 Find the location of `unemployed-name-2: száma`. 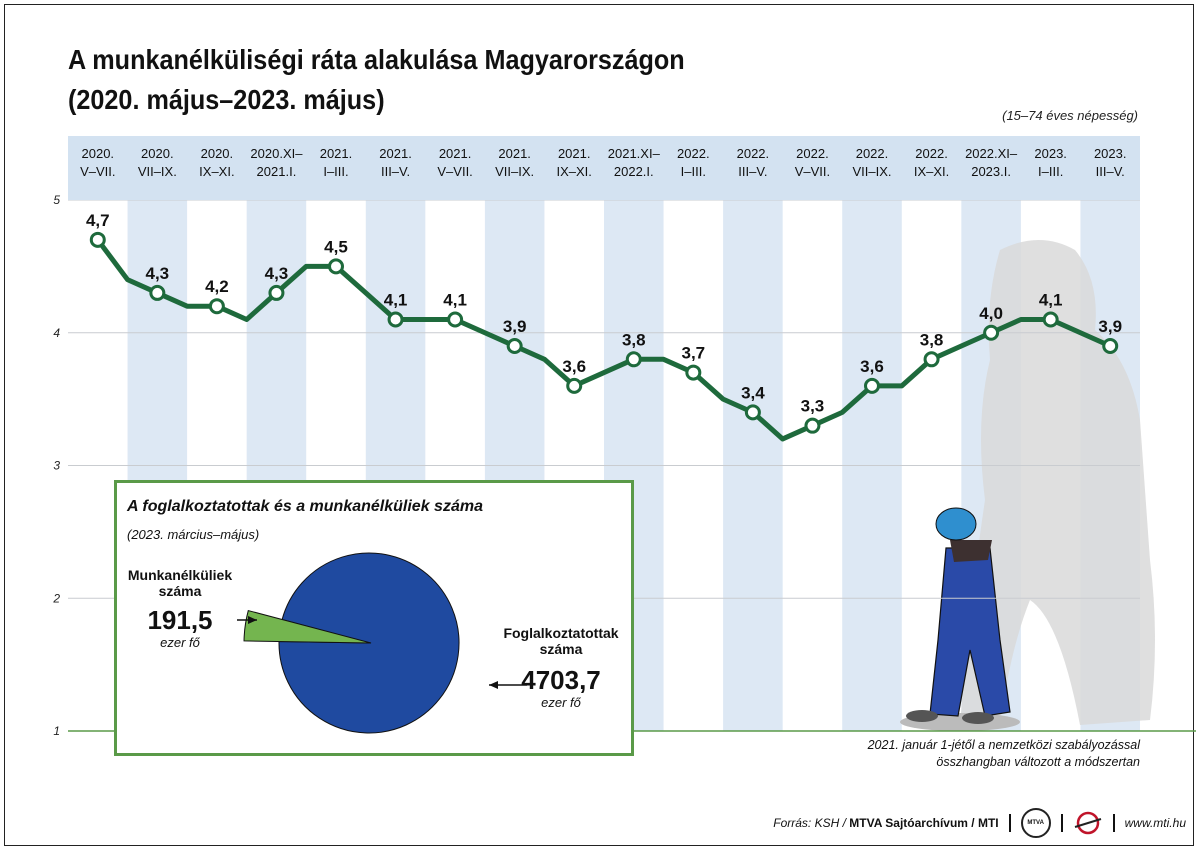

unemployed-name-2: száma is located at coordinates (180, 591).